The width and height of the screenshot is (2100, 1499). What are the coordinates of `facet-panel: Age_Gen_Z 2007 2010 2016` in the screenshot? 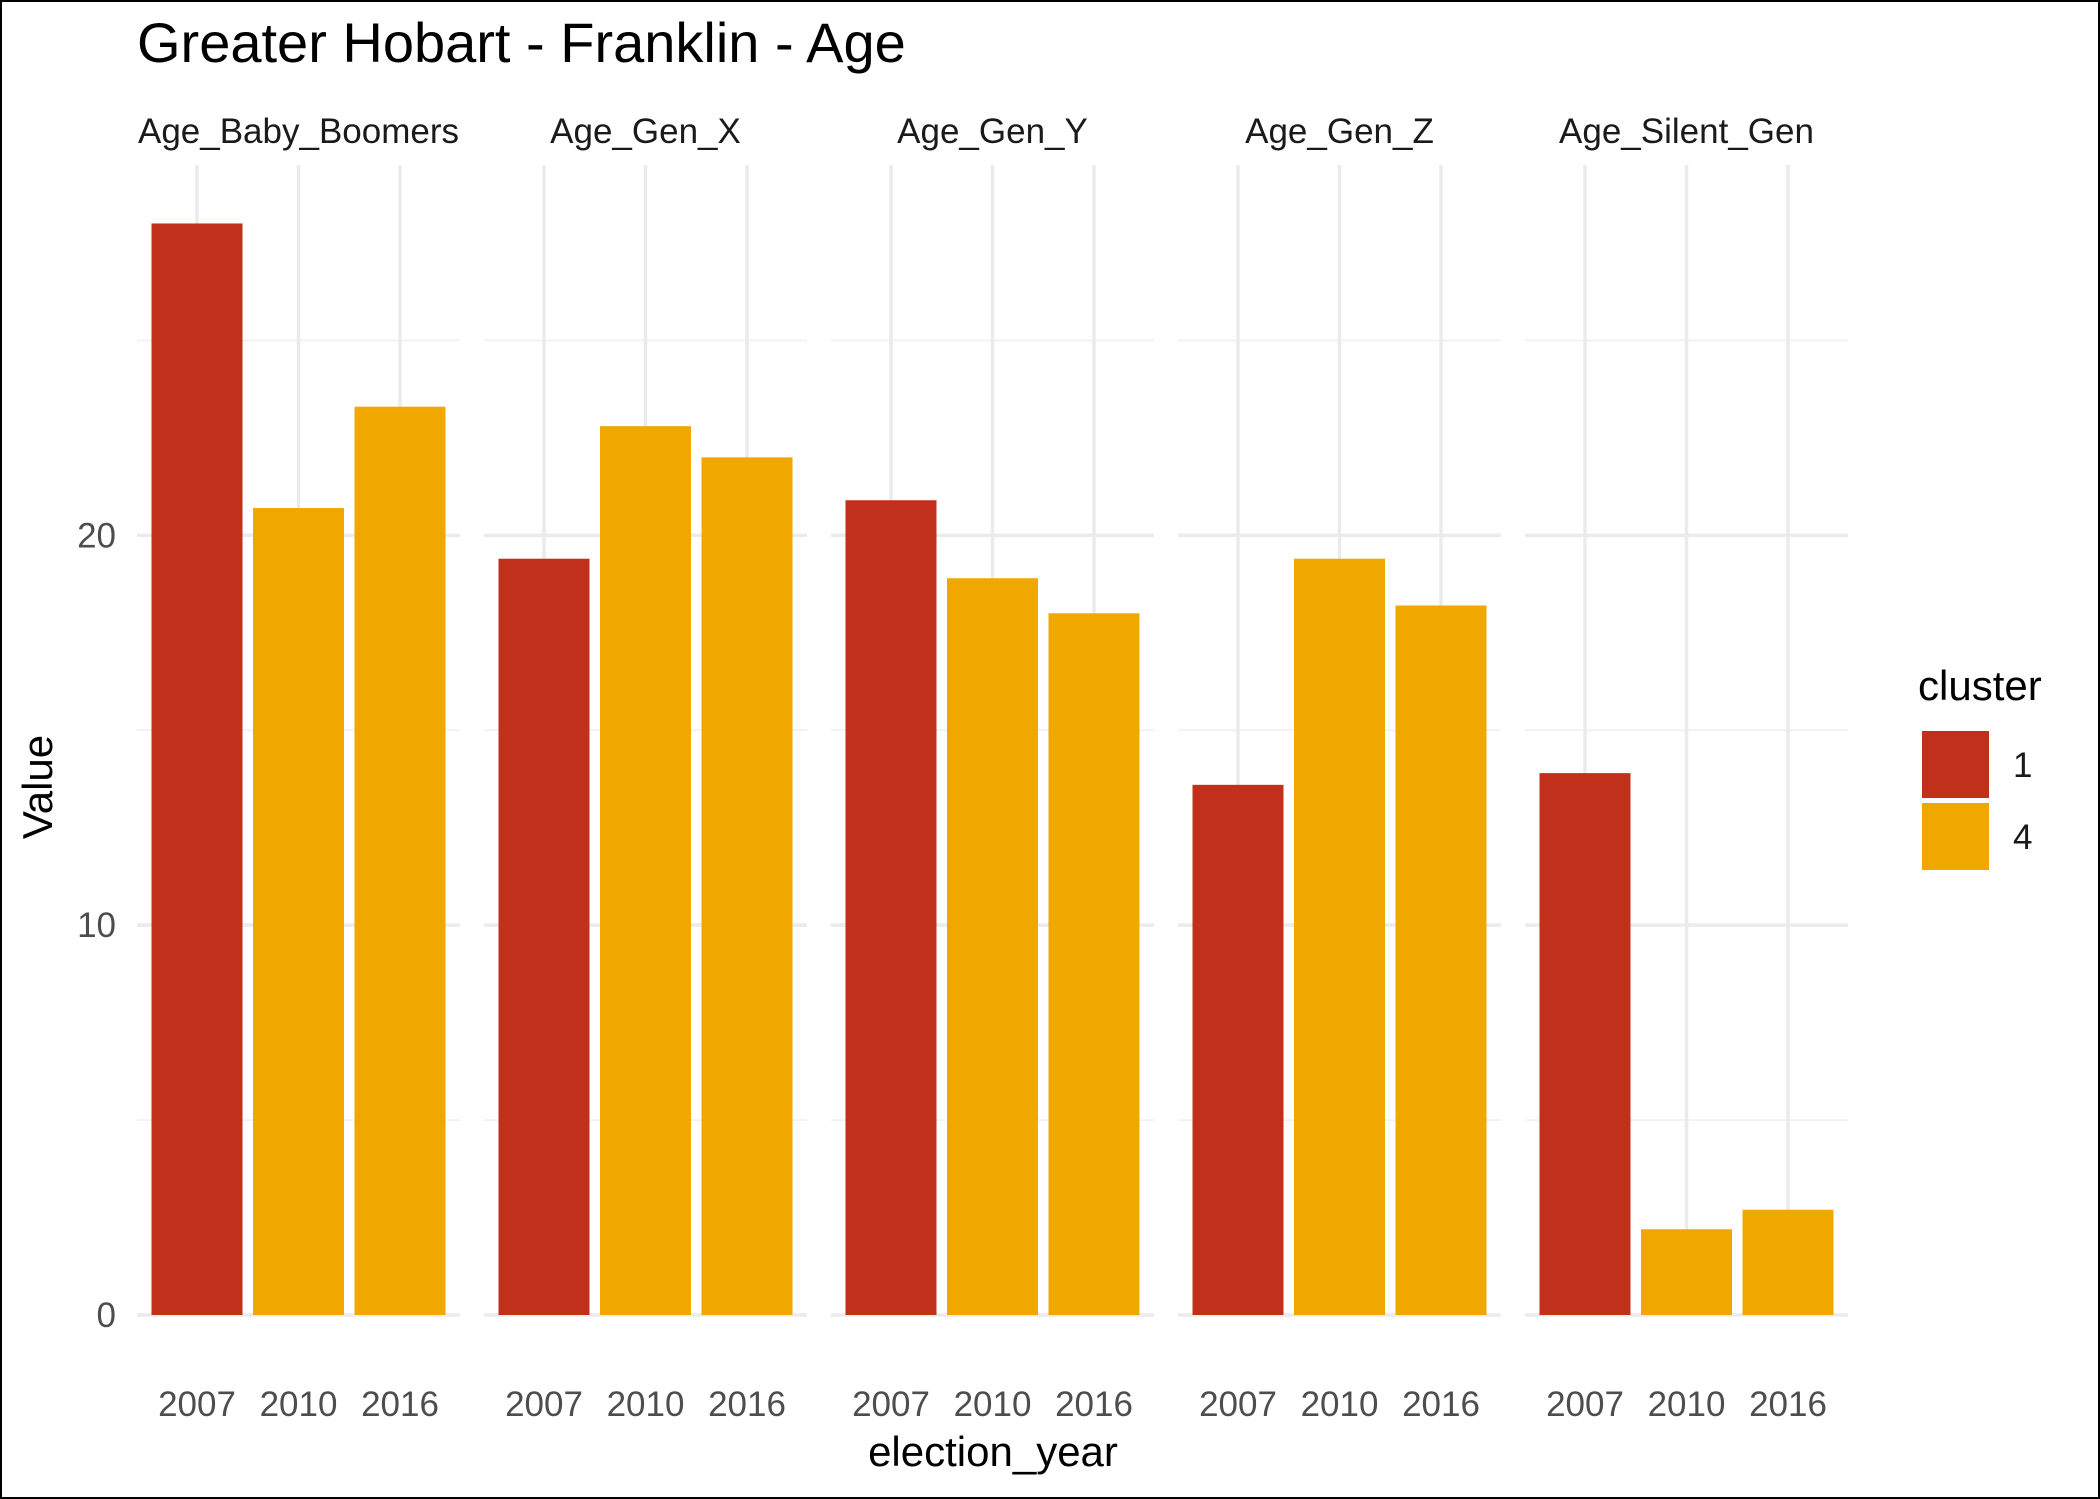 It's located at (1339, 768).